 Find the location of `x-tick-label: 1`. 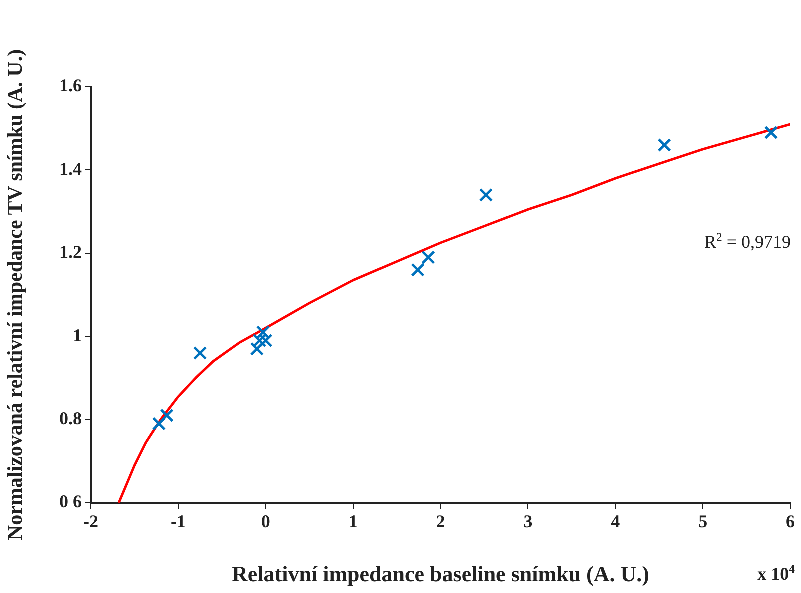

x-tick-label: 1 is located at coordinates (353, 521).